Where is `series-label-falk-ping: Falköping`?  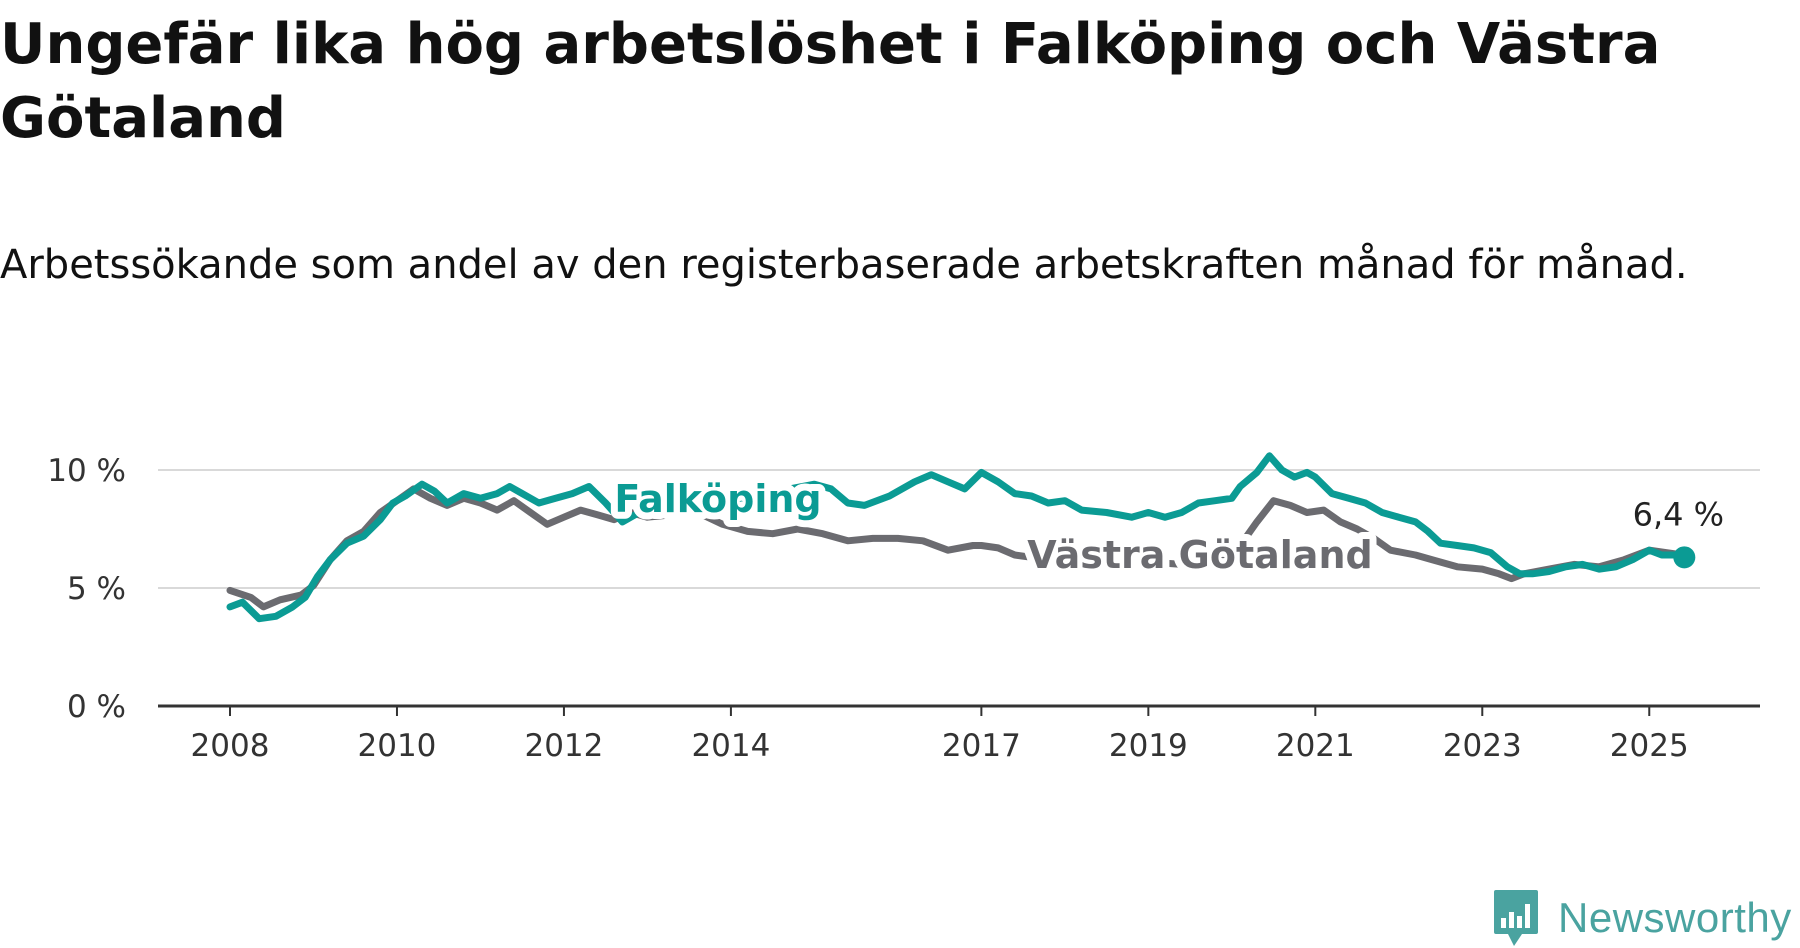 series-label-falk-ping: Falköping is located at coordinates (717, 499).